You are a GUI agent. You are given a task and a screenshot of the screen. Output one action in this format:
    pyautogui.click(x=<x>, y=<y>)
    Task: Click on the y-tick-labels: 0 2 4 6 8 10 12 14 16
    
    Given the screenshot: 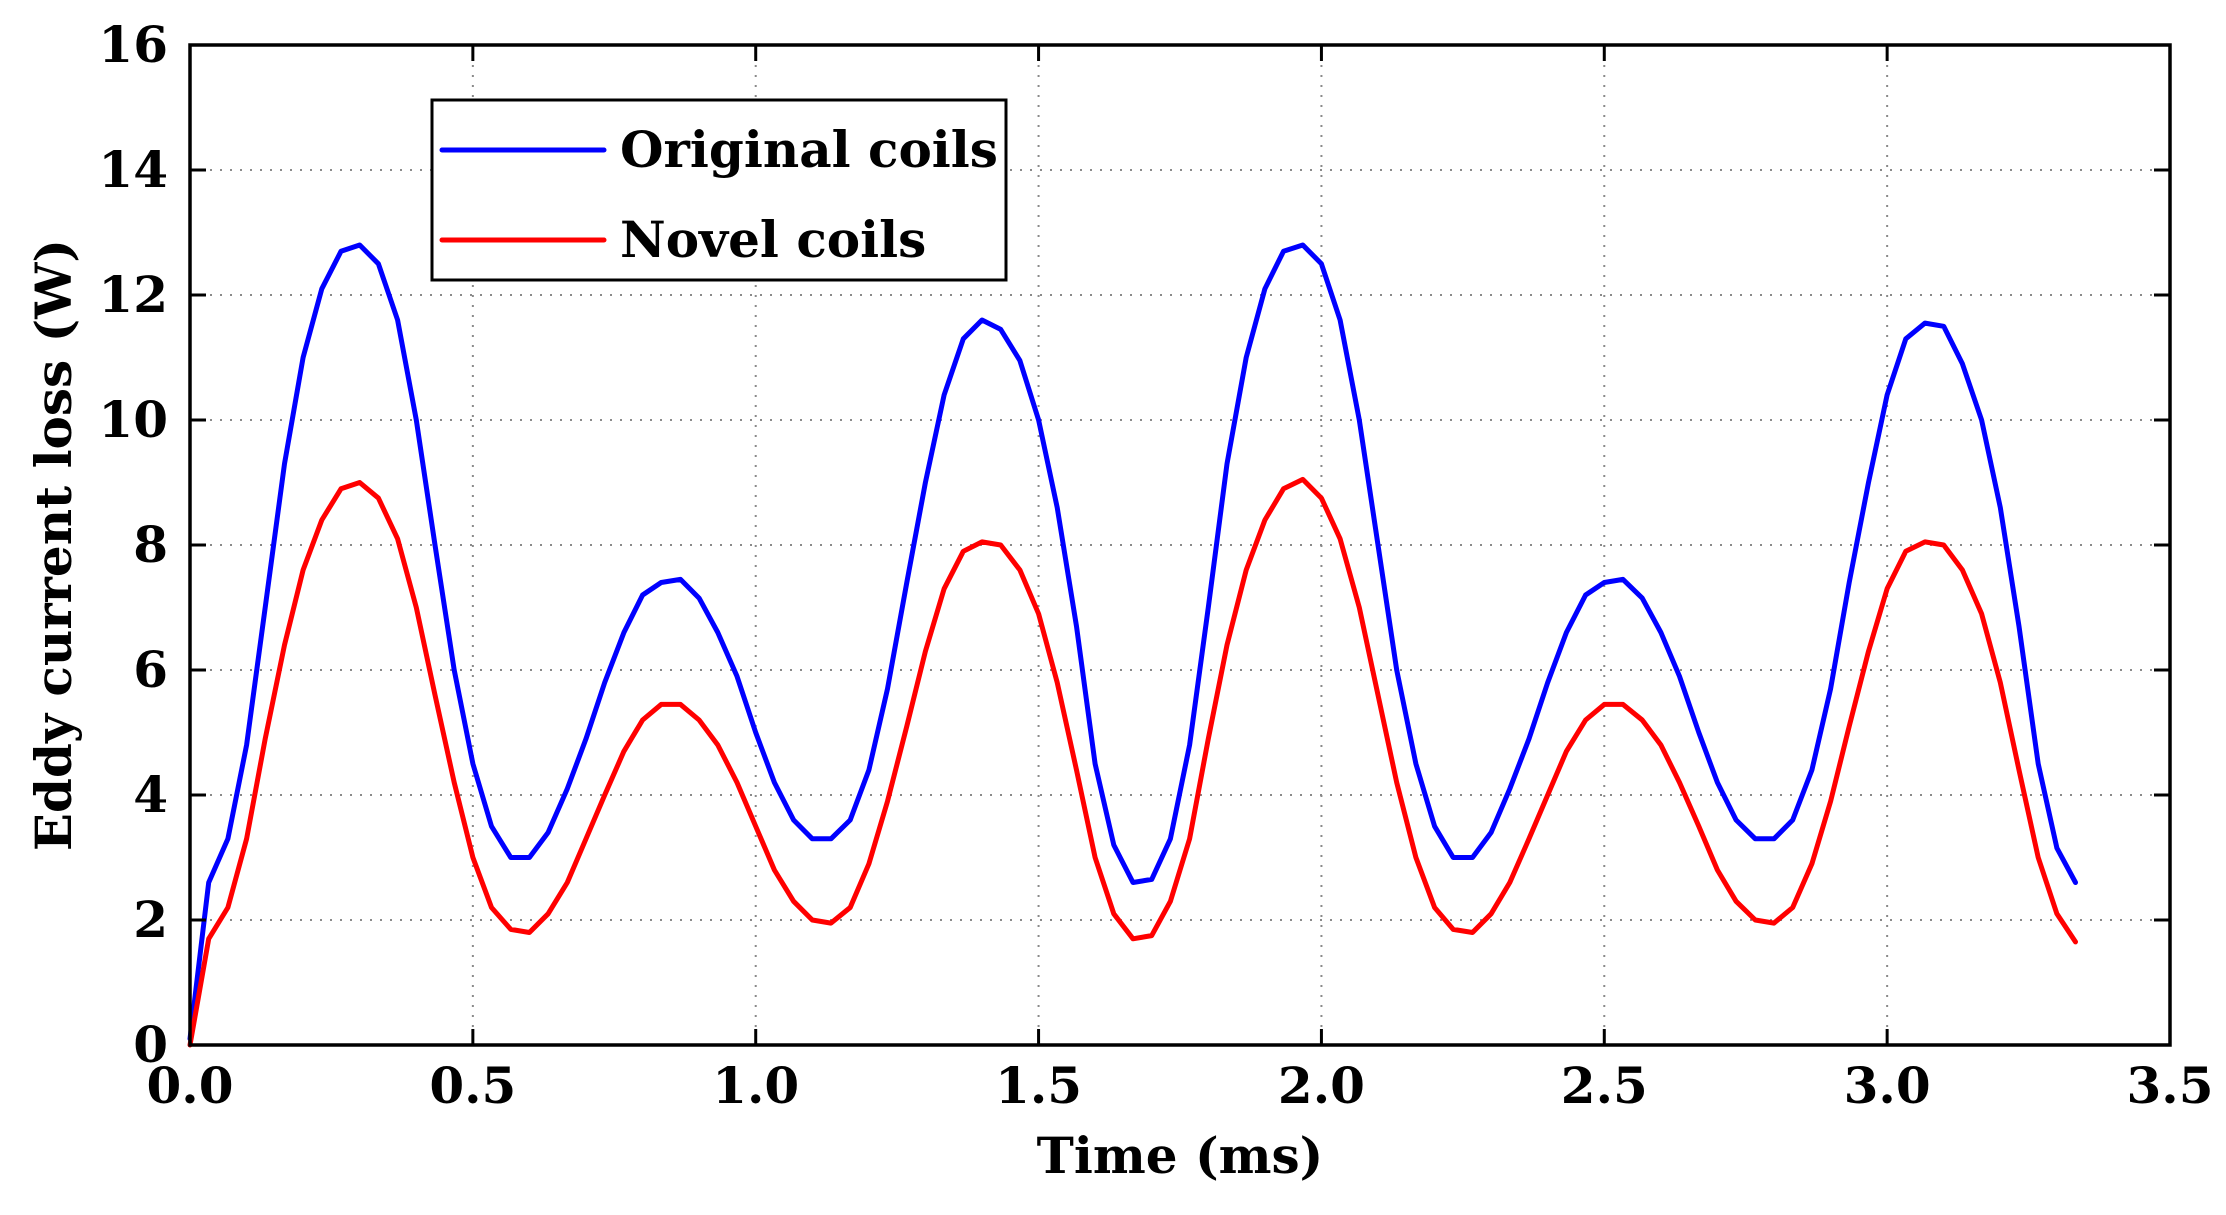 What is the action you would take?
    pyautogui.click(x=133, y=544)
    